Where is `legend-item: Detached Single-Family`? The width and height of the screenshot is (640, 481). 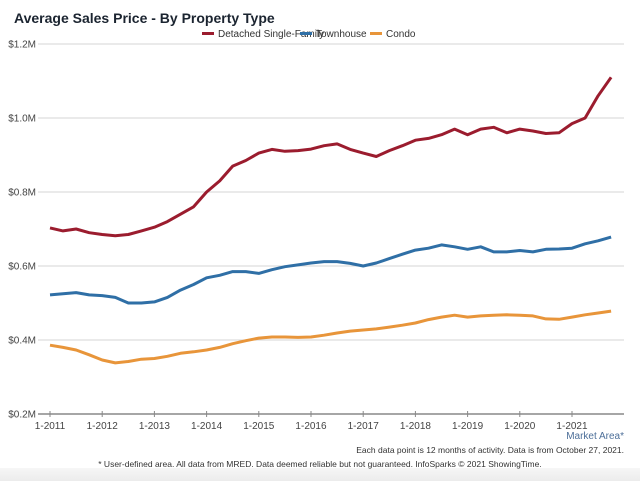
legend-item: Detached Single-Family is located at coordinates (263, 34).